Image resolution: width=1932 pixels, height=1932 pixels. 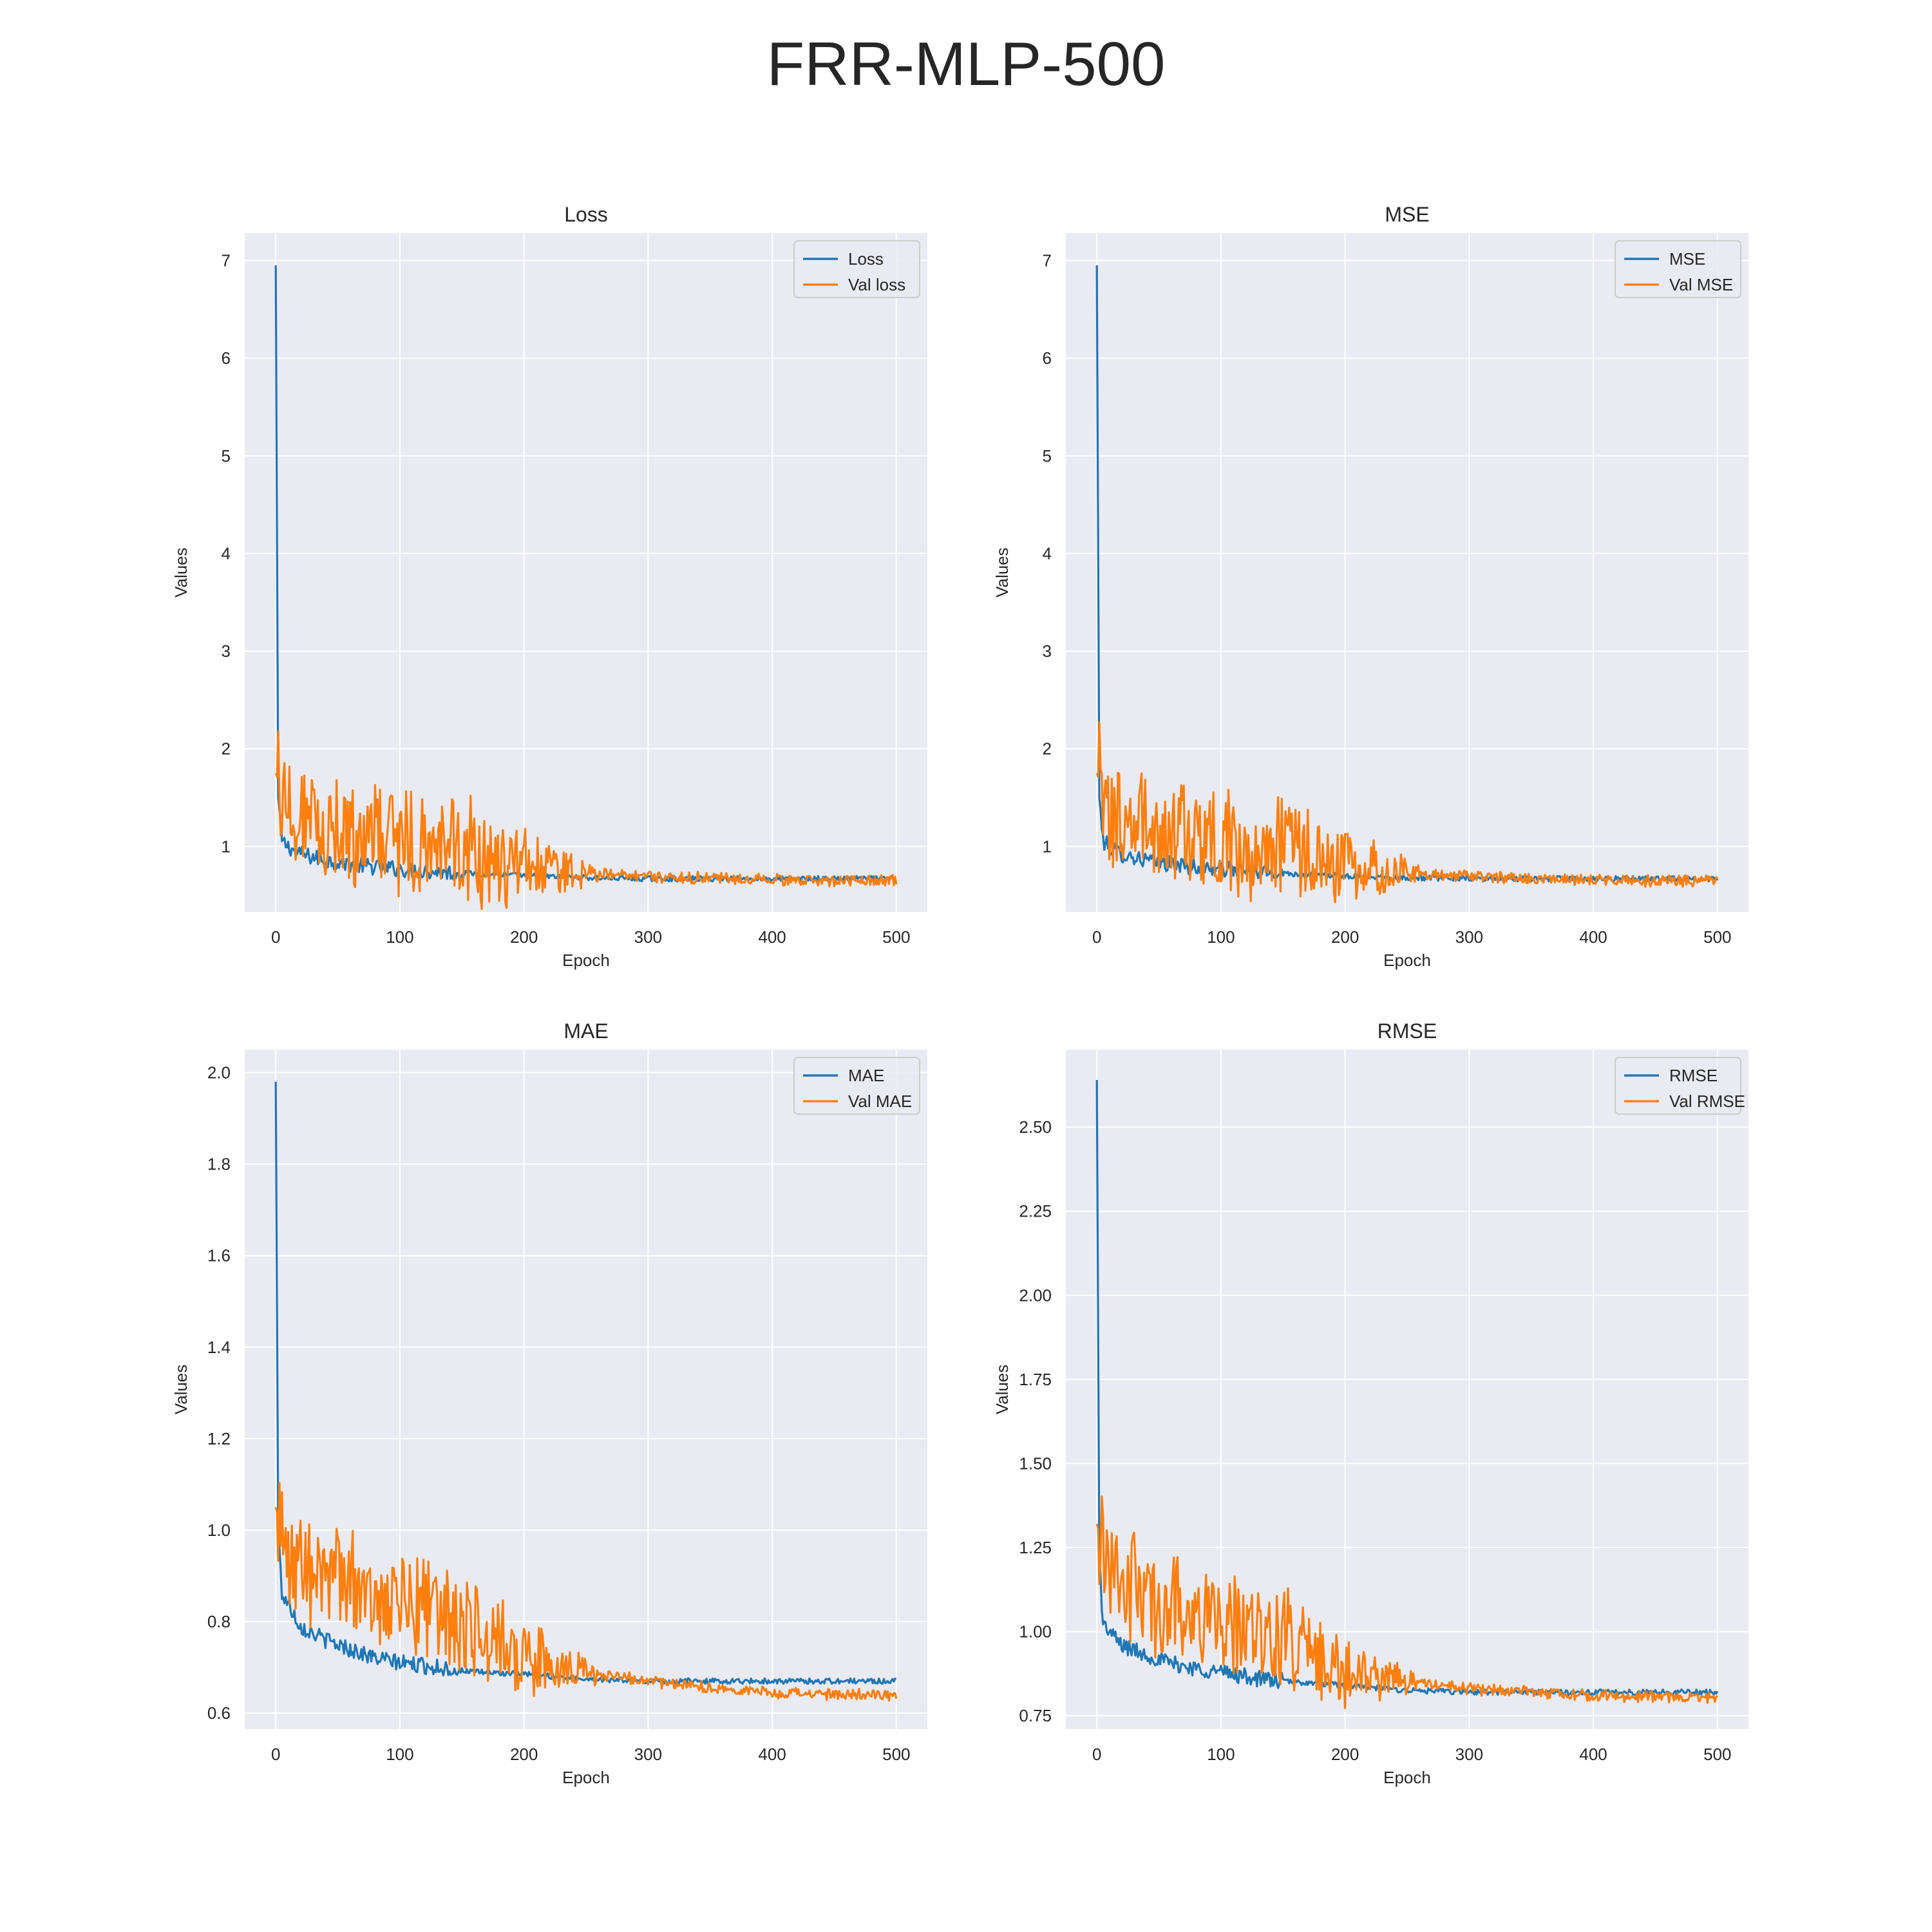 I want to click on legend-label: Val MSE, so click(x=1701, y=285).